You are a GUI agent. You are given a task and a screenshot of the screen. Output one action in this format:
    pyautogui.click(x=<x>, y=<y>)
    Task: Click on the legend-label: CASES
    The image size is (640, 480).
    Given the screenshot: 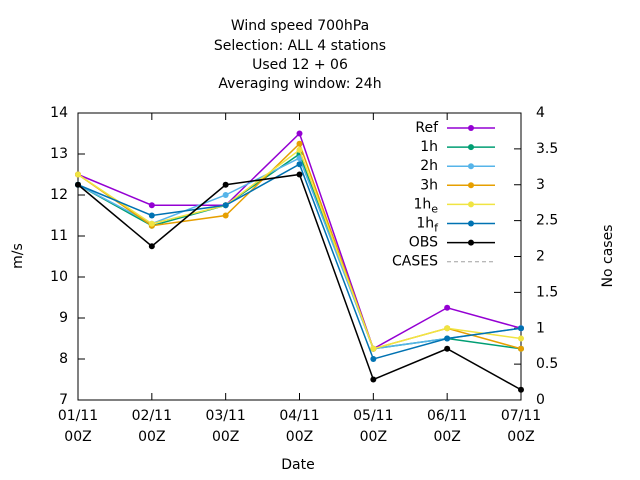 What is the action you would take?
    pyautogui.click(x=415, y=262)
    